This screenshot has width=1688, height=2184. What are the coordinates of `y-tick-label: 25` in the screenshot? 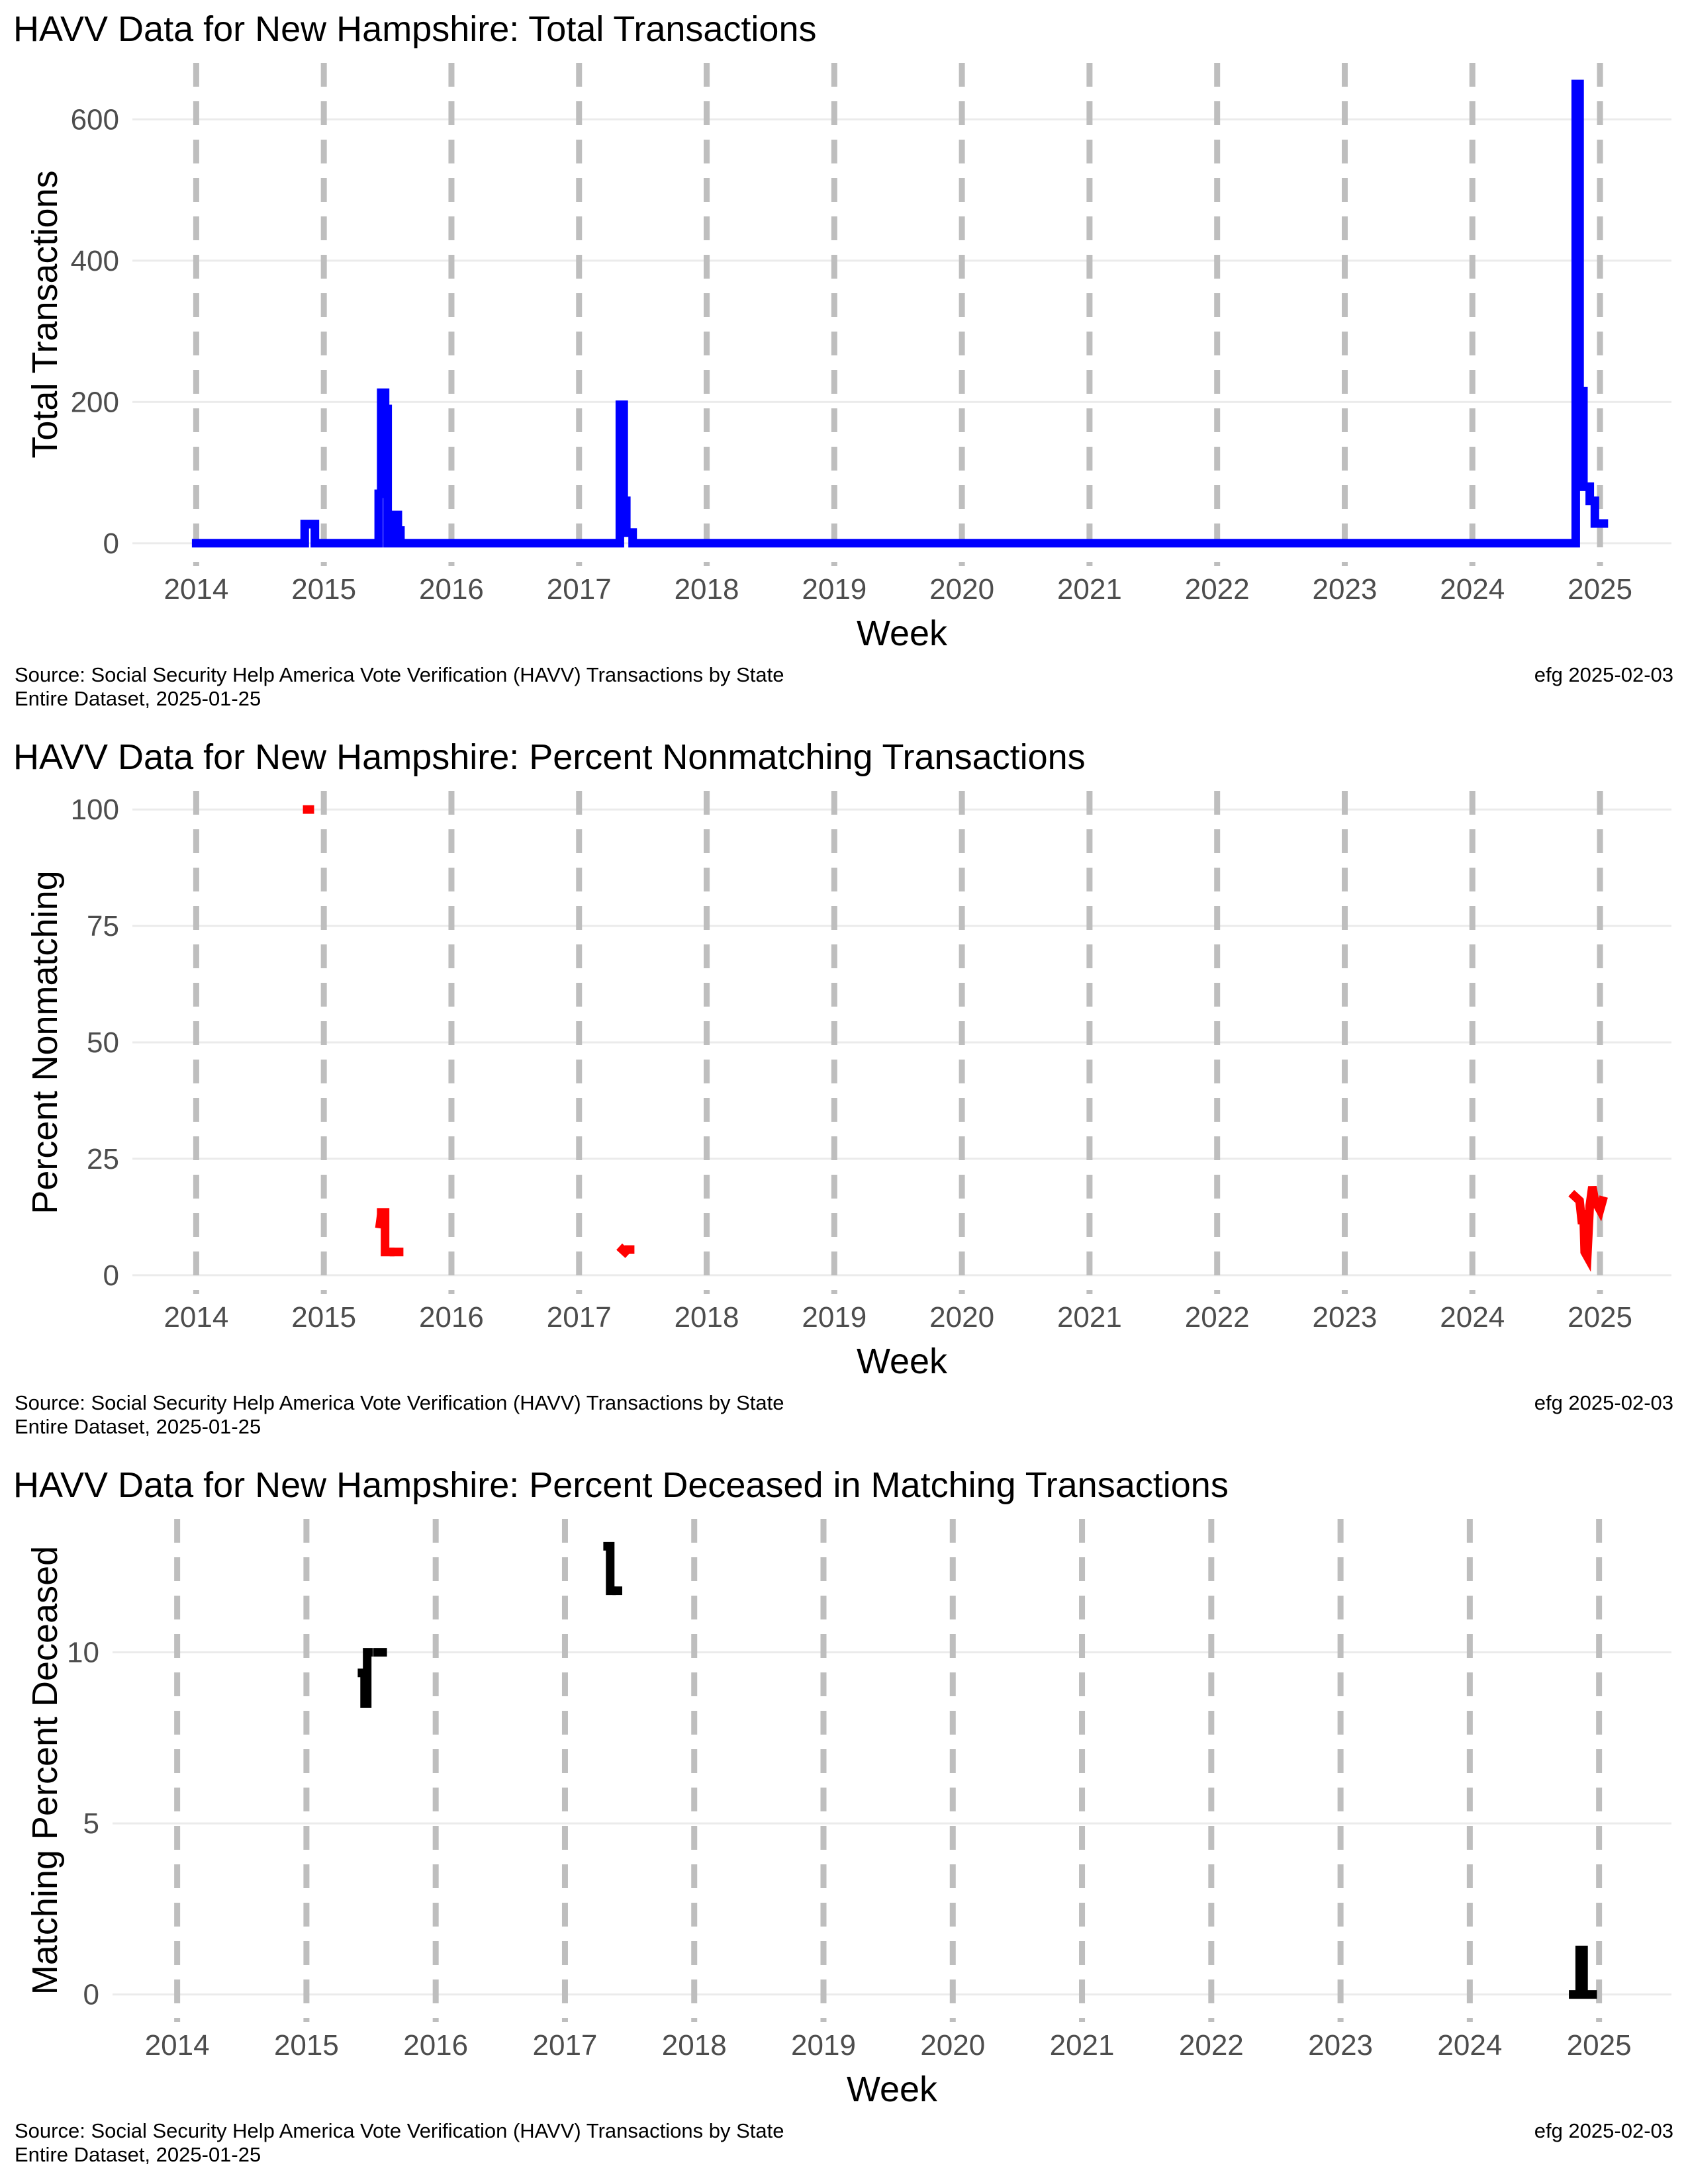 It's located at (103, 1159).